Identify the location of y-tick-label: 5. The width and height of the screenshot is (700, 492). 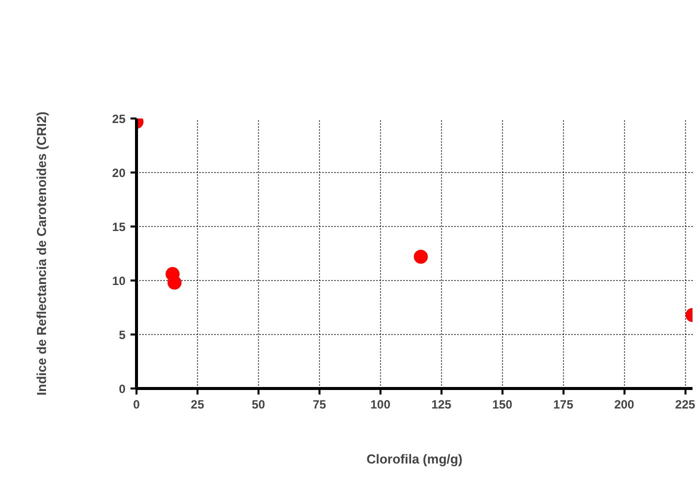
(122, 335).